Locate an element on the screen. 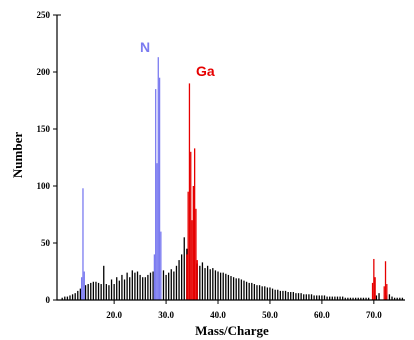 This screenshot has width=414, height=340. y-tick-label-1: 50 is located at coordinates (46, 243).